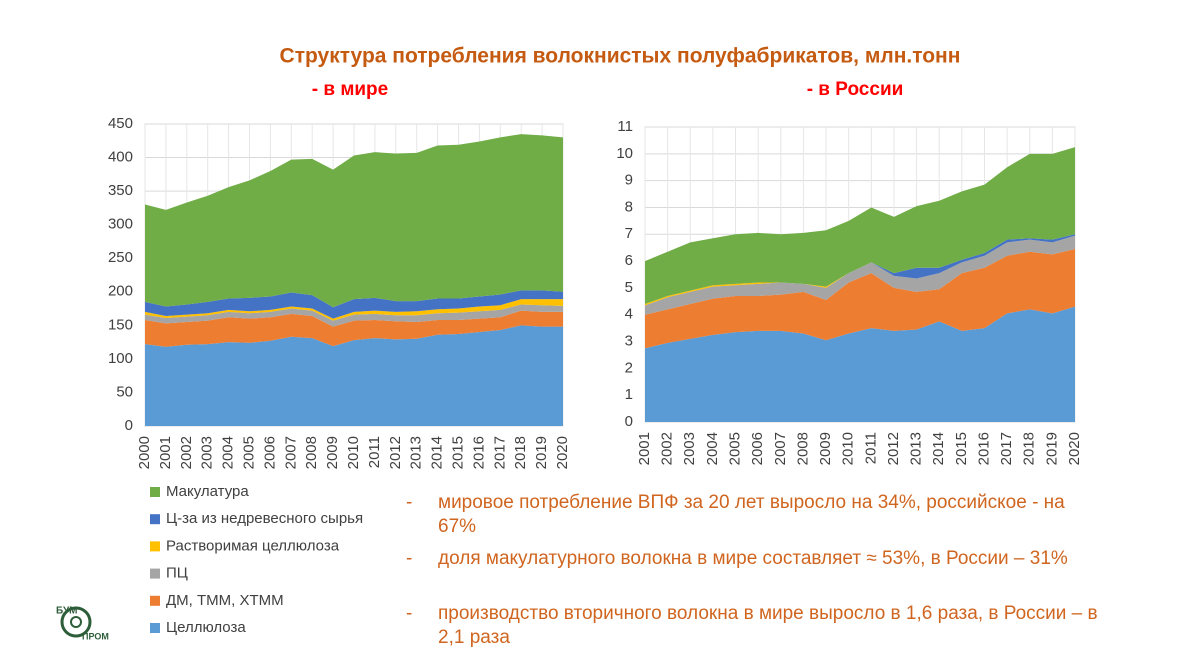  What do you see at coordinates (629, 260) in the screenshot?
I see `y-tick-label: 6` at bounding box center [629, 260].